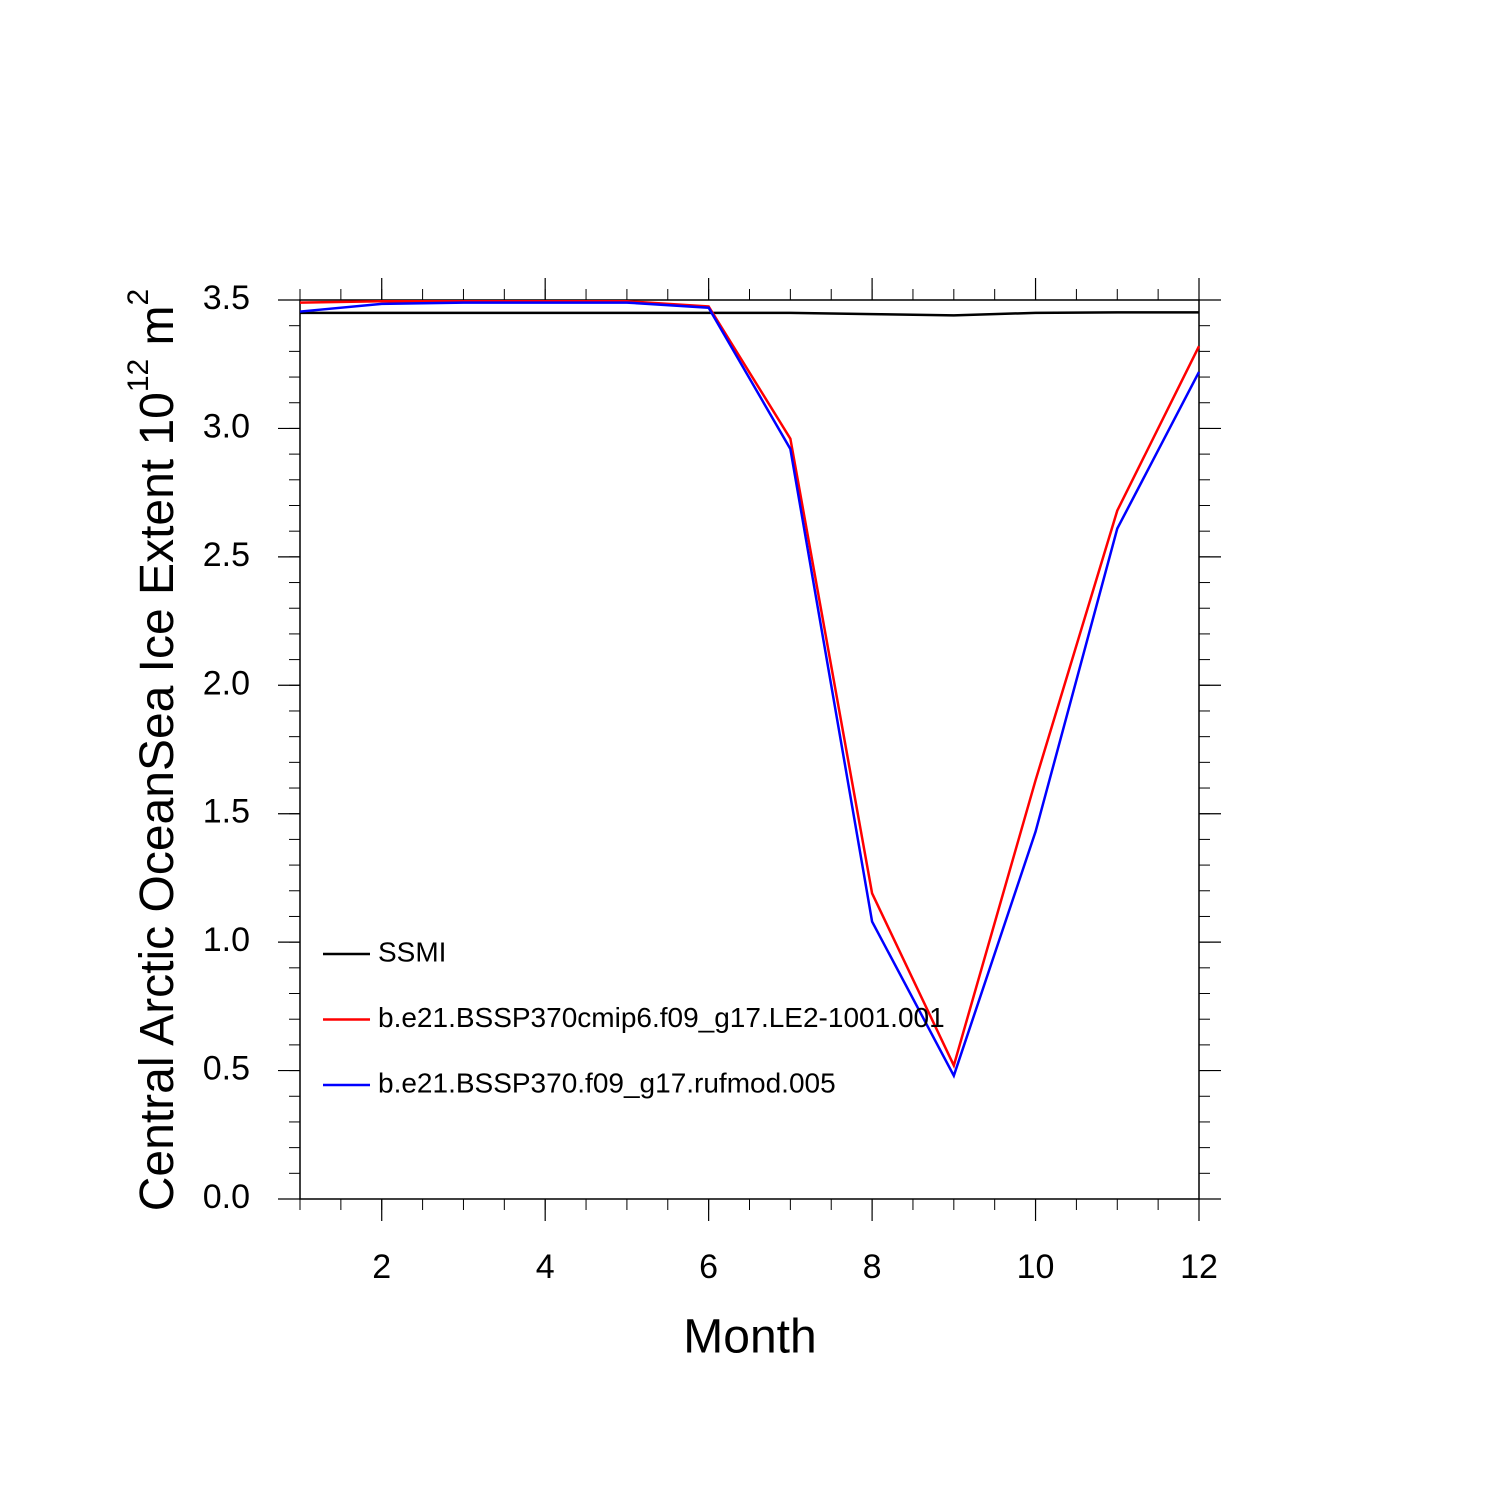 This screenshot has height=1500, width=1500. Describe the element at coordinates (545, 1267) in the screenshot. I see `x-tick-label: 4` at that location.